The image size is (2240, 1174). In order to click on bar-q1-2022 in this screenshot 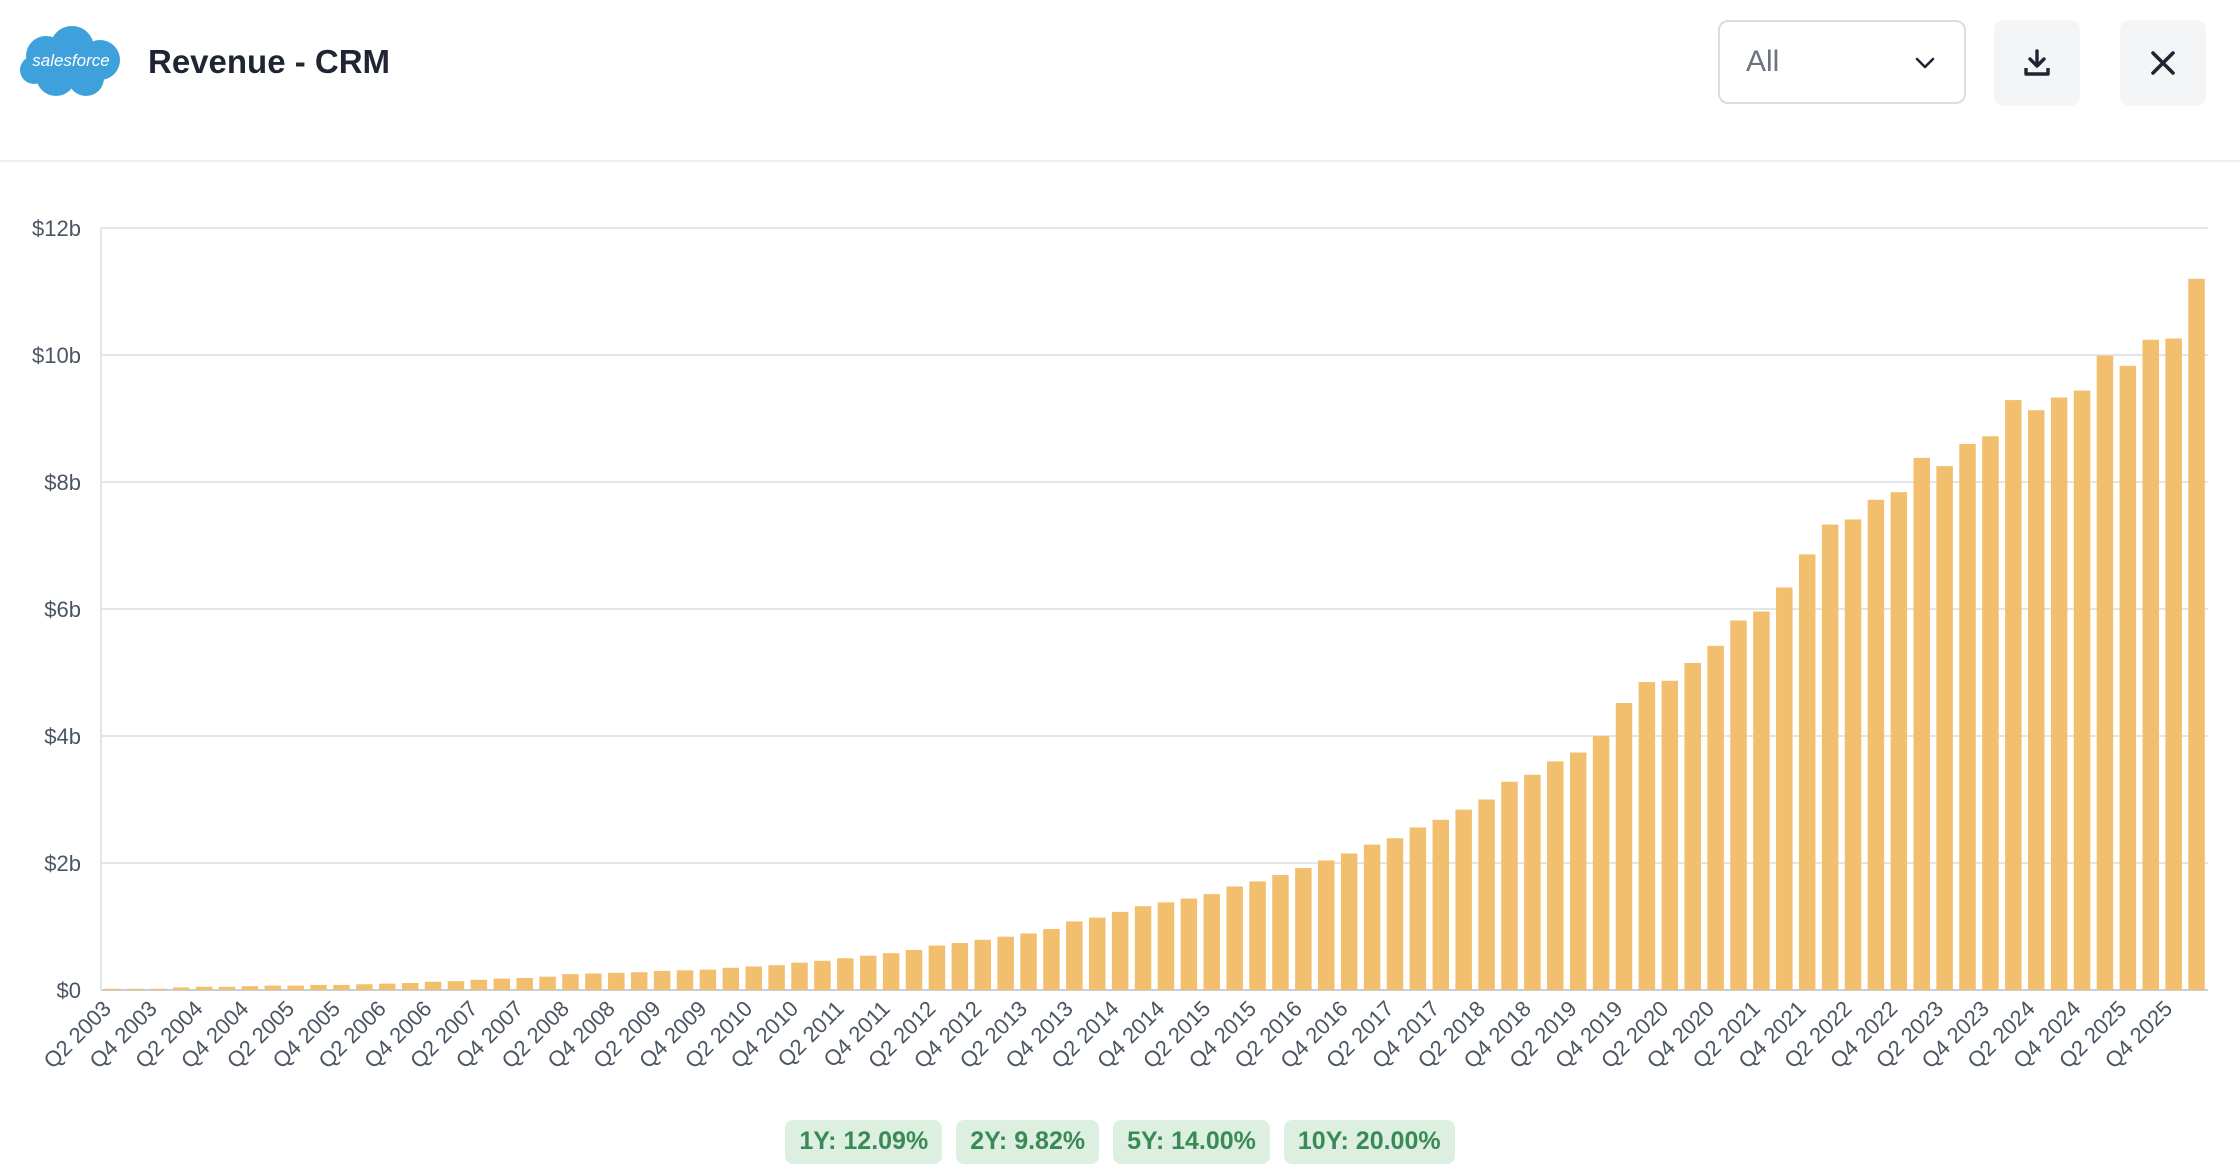, I will do `click(1830, 757)`.